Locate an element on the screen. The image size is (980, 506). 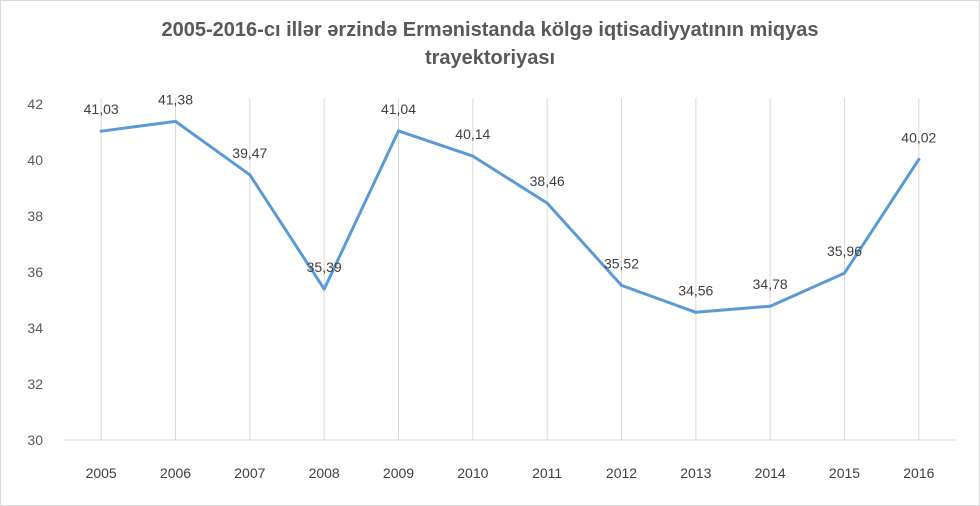
data-label-2009: 41,04 is located at coordinates (398, 109).